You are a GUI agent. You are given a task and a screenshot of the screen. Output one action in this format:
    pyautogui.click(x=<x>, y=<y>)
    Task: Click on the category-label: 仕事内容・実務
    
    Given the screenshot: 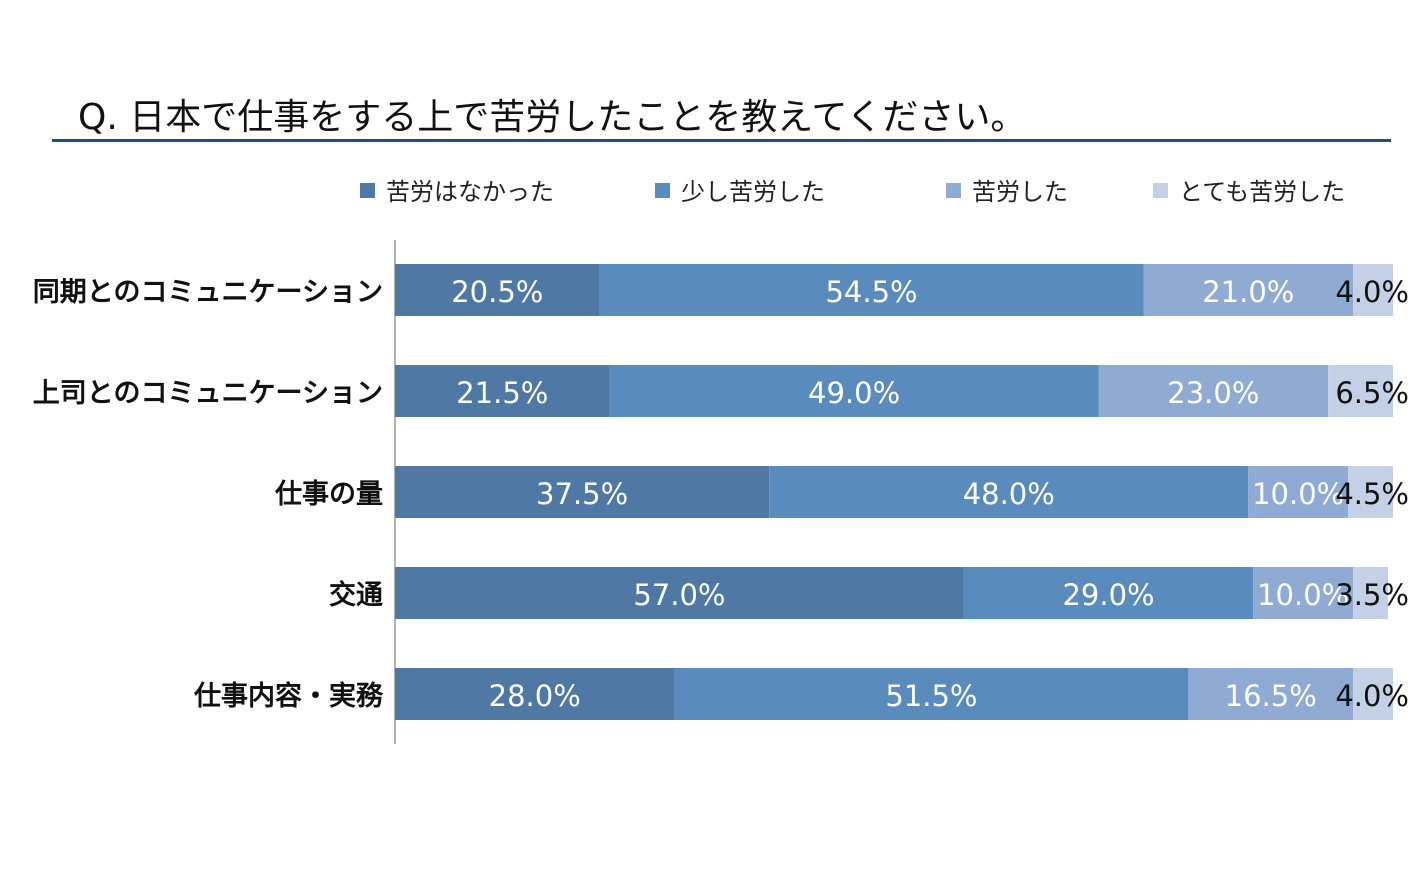 What is the action you would take?
    pyautogui.click(x=288, y=696)
    